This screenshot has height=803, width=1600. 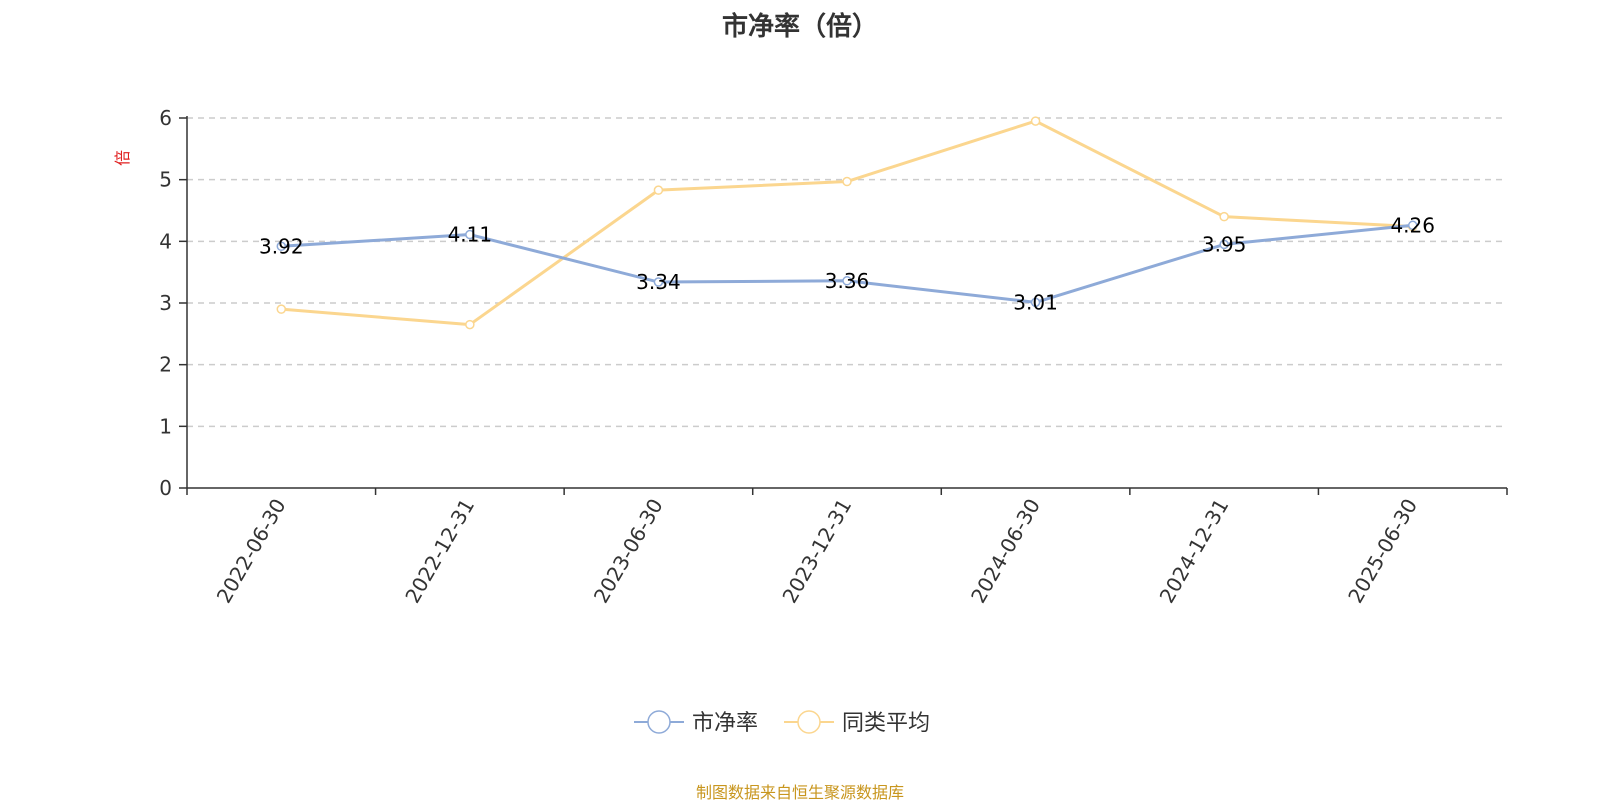 What do you see at coordinates (1382, 551) in the screenshot?
I see `x-tick-label: 2025-06-30` at bounding box center [1382, 551].